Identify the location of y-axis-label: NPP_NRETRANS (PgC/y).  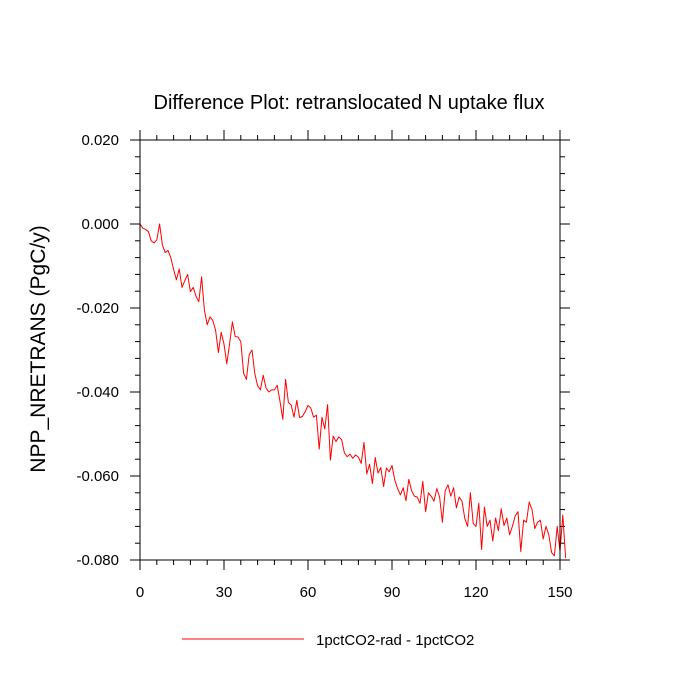
(38, 348).